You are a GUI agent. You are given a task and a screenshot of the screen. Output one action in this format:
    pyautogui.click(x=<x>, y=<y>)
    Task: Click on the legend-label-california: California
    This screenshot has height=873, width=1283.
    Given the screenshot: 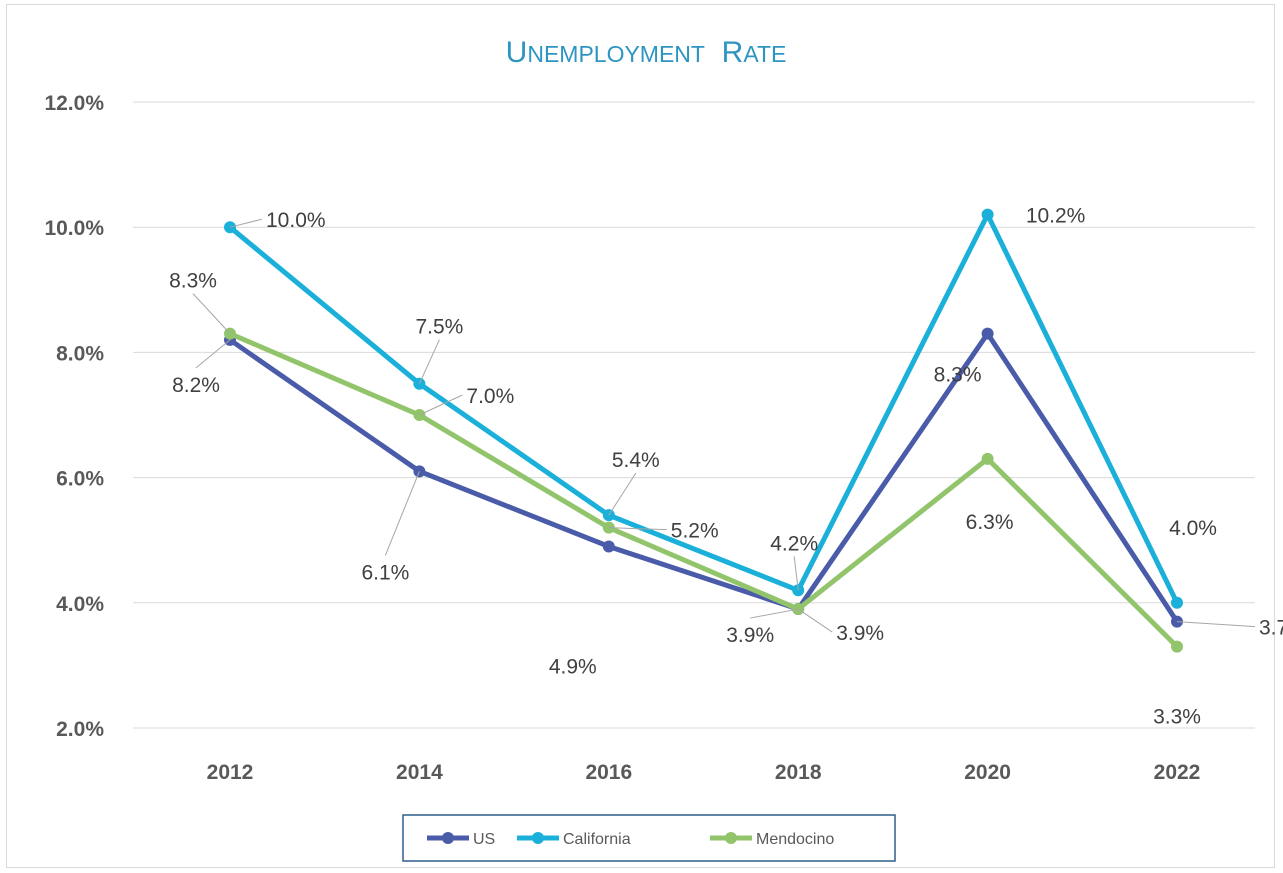 What is the action you would take?
    pyautogui.click(x=597, y=839)
    